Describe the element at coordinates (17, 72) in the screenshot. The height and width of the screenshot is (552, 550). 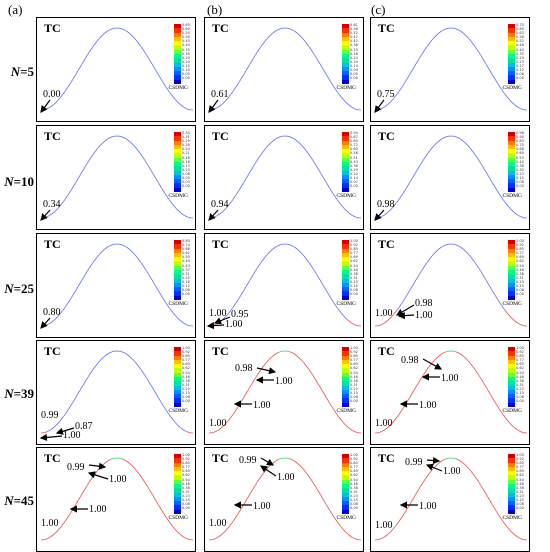
I see `row-label-n5: N=5` at that location.